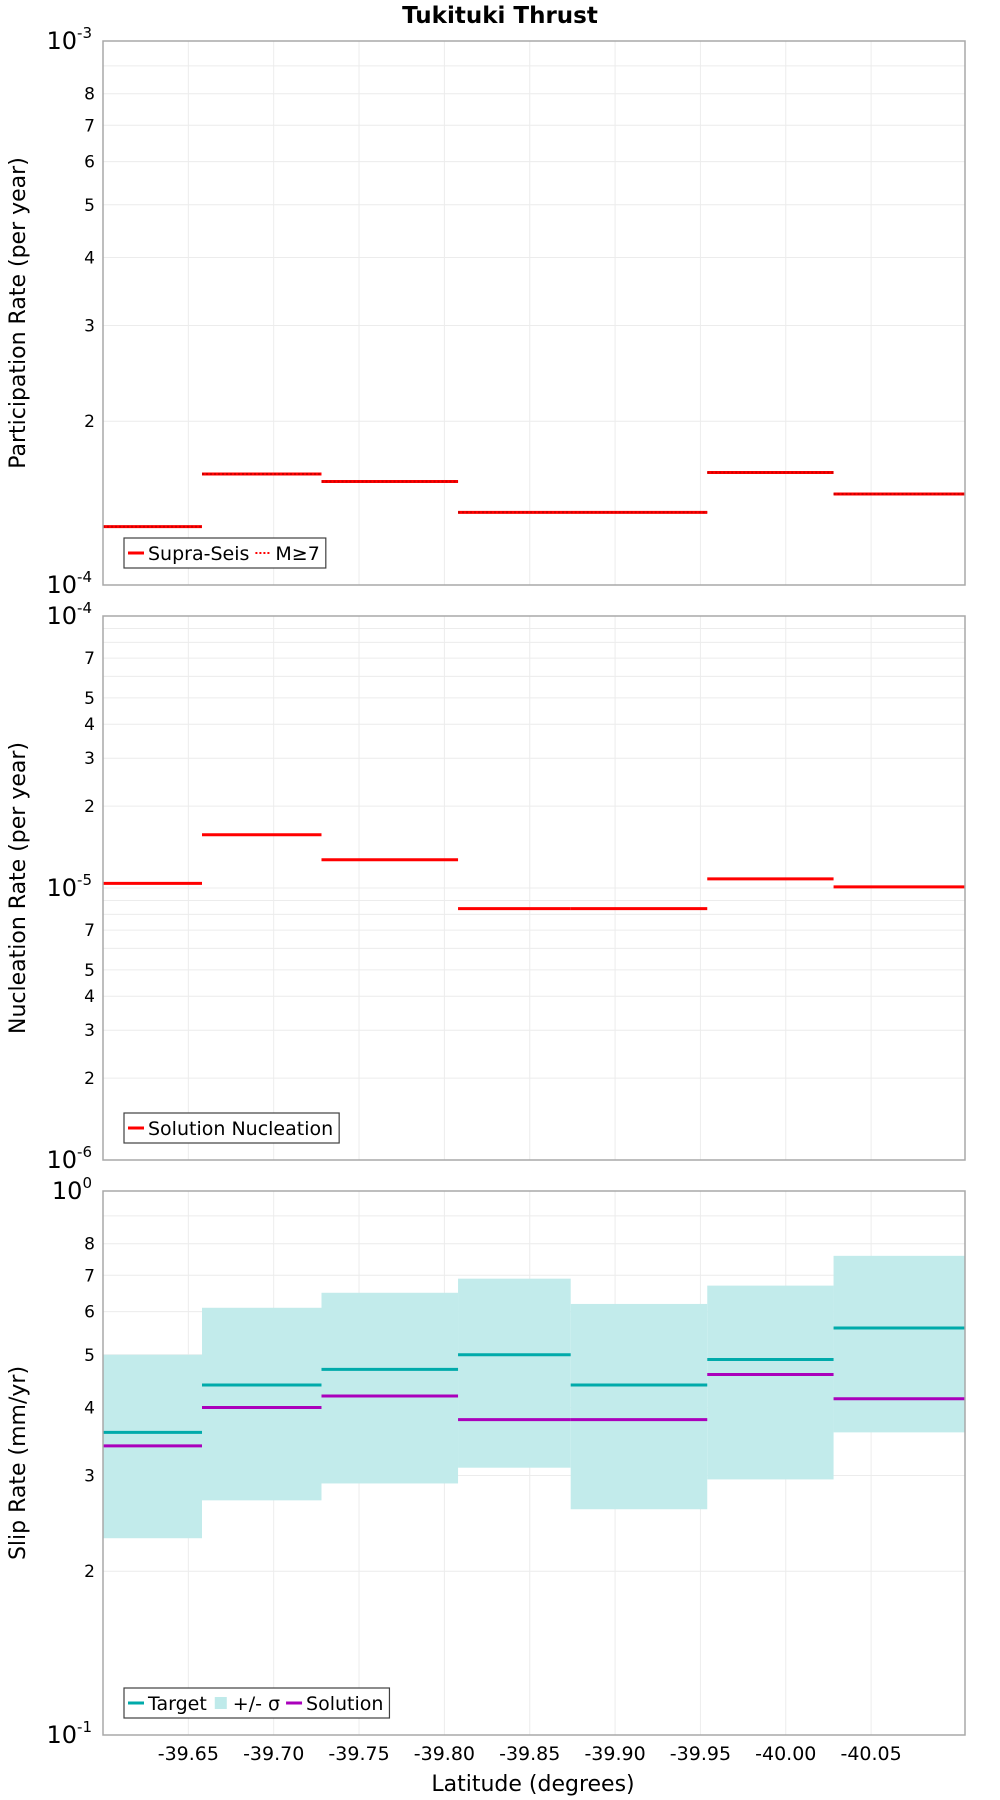 Image resolution: width=1000 pixels, height=1800 pixels. I want to click on y-decade-label: 10-1, so click(69, 1733).